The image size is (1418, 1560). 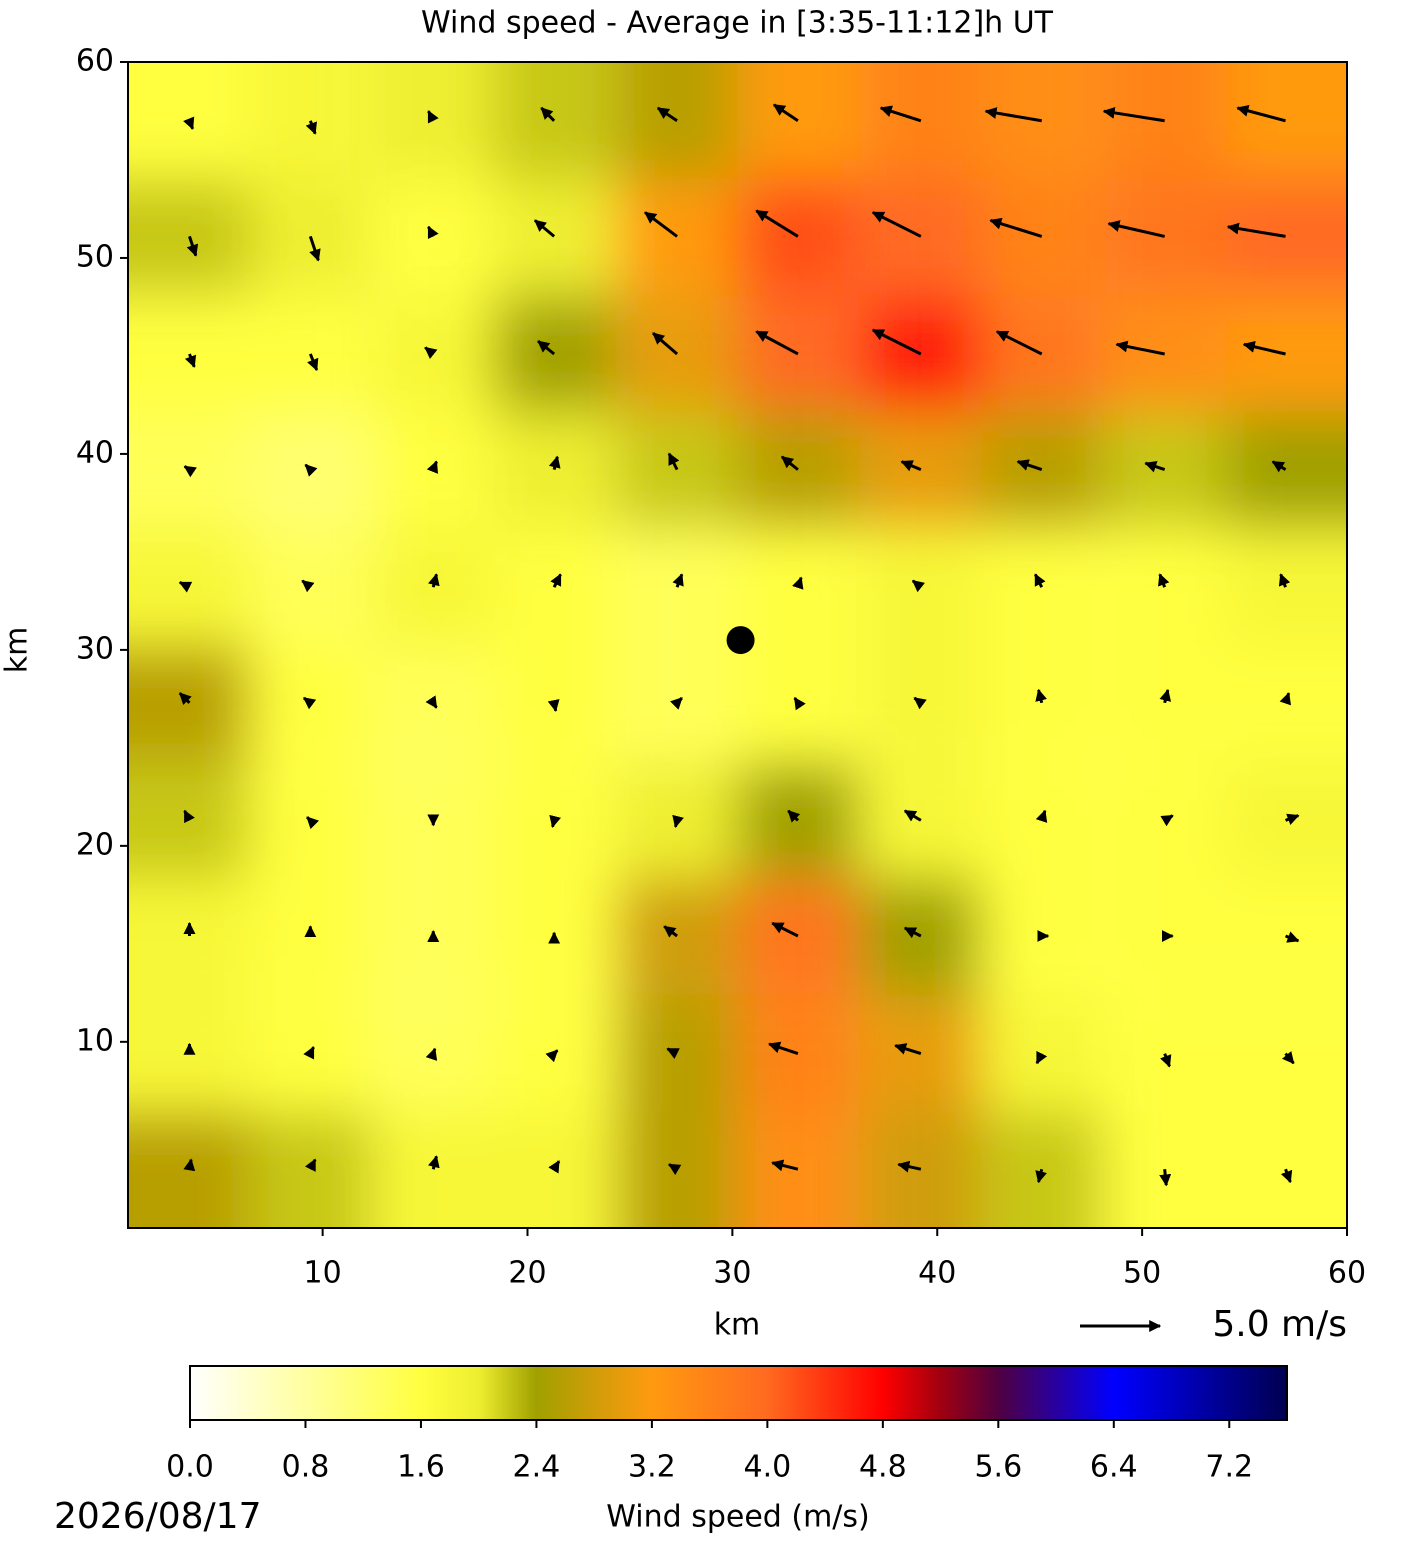 What do you see at coordinates (306, 1467) in the screenshot?
I see `colorbar-tick-label: 0.8` at bounding box center [306, 1467].